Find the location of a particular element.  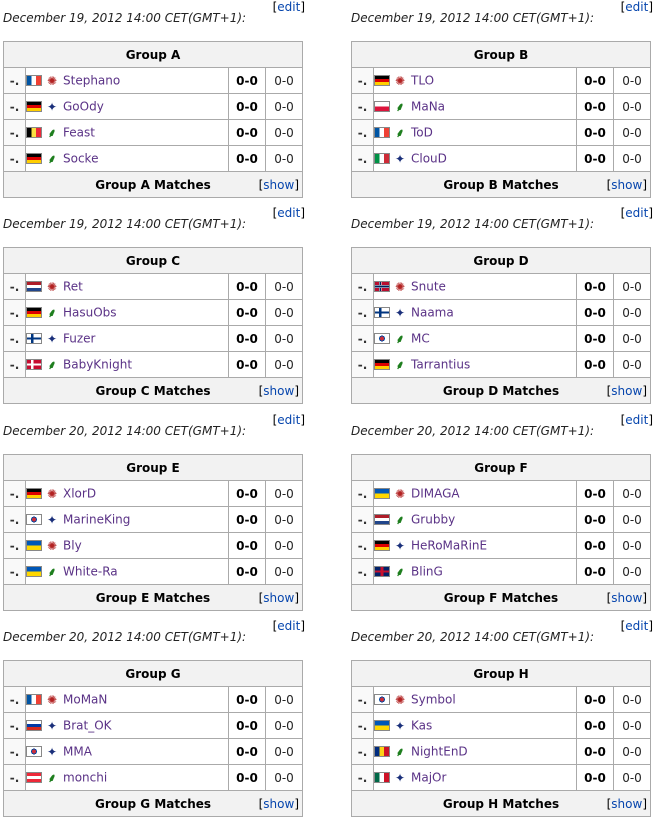

player-link: ClouD is located at coordinates (429, 158).